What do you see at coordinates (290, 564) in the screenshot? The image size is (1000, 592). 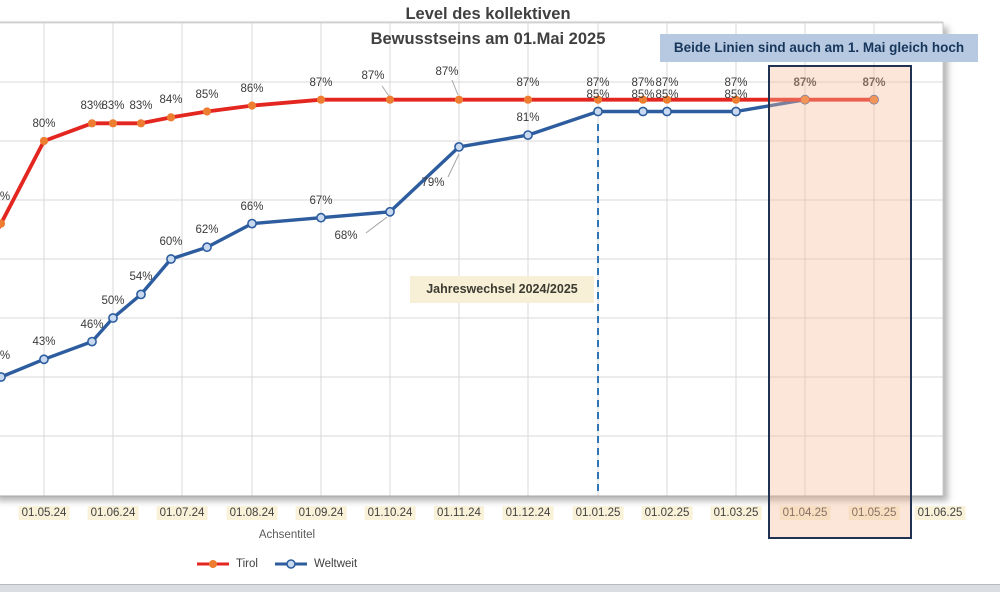 I see `legend-swatch-weltweit-icon` at bounding box center [290, 564].